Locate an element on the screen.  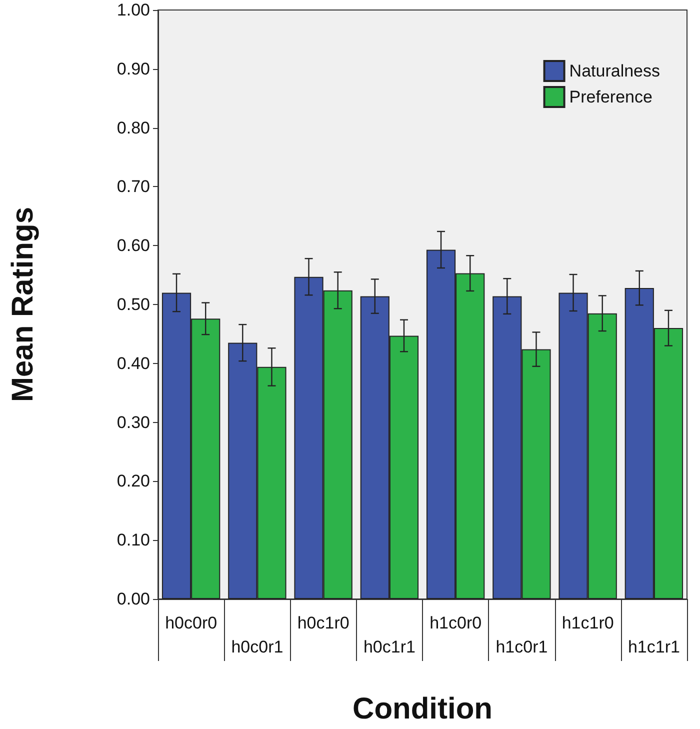
y-tick-label: 0.10 is located at coordinates (133, 540).